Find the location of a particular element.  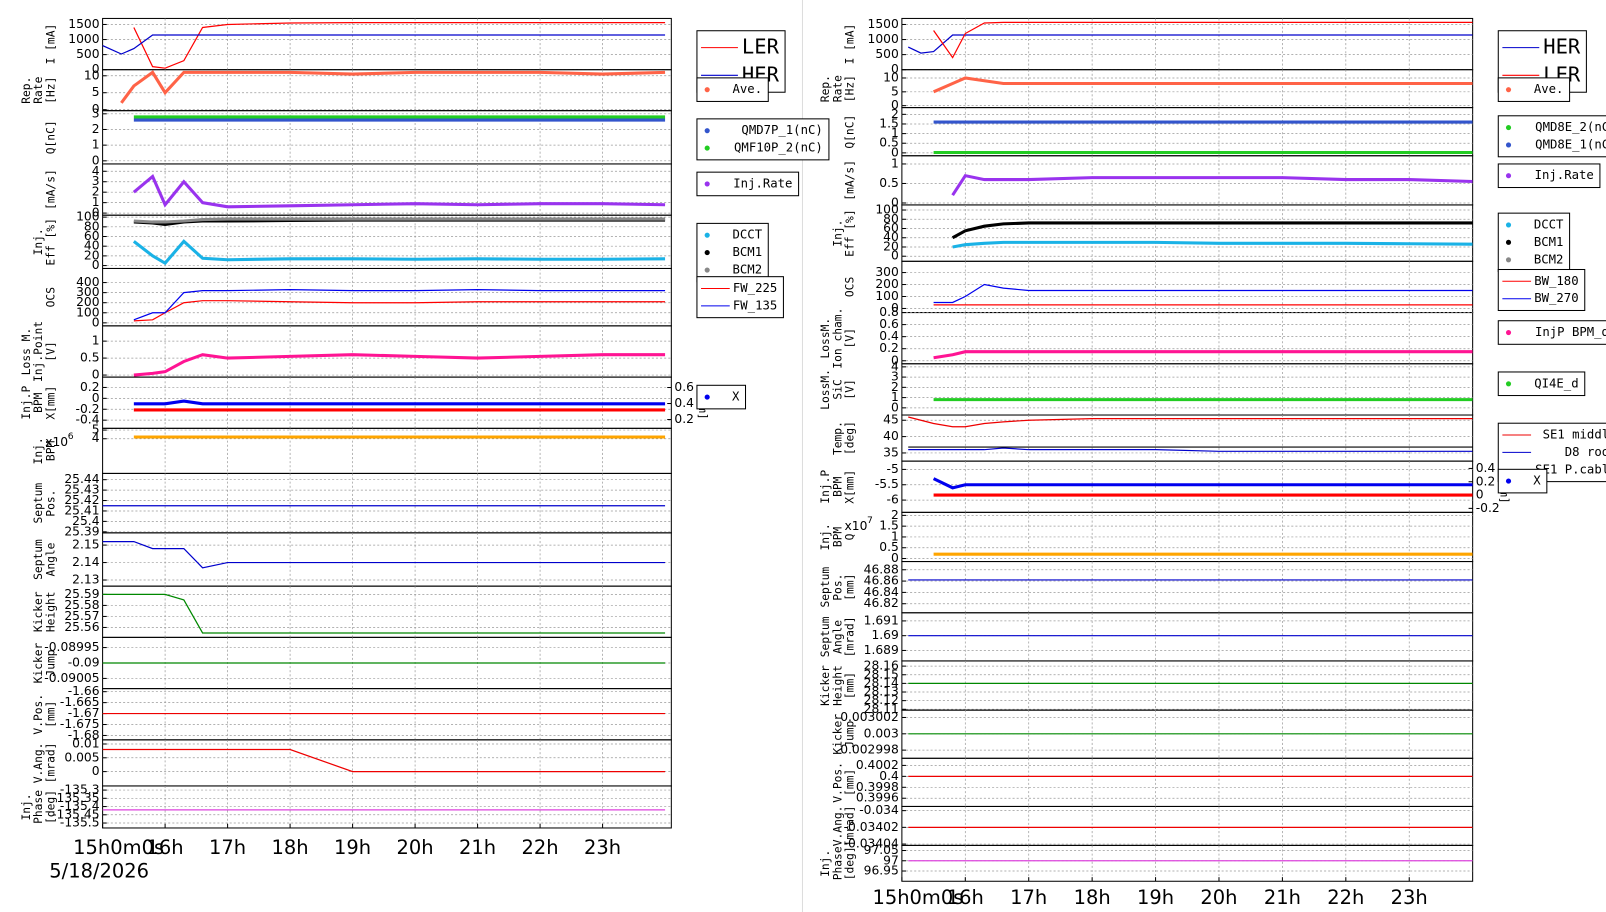

y-tick-label: 1000 is located at coordinates (883, 39).